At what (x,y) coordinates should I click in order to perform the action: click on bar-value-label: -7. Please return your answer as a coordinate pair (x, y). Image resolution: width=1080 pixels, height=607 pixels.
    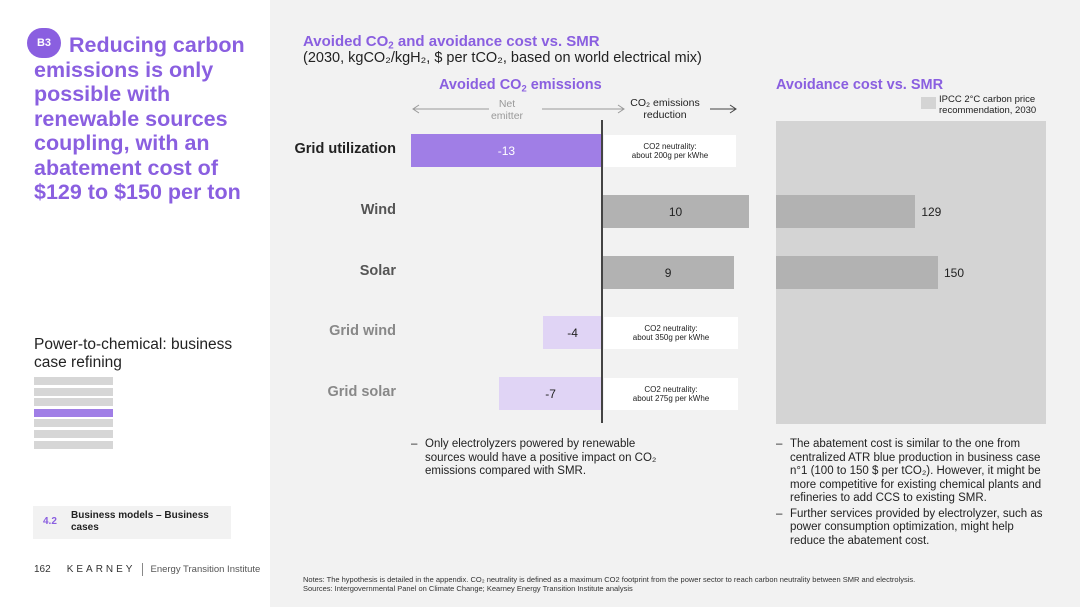
    Looking at the image, I should click on (550, 393).